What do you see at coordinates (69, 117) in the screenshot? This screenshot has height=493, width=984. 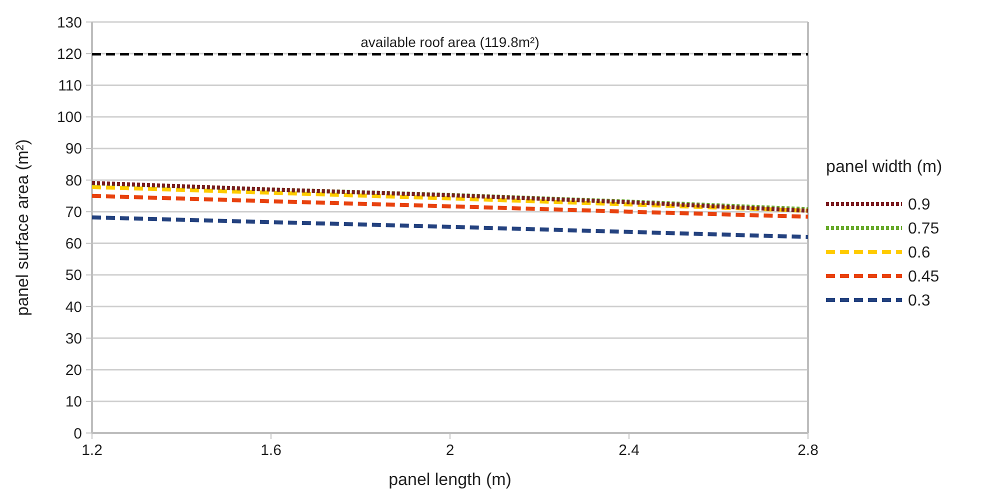 I see `y-tick-label: 100` at bounding box center [69, 117].